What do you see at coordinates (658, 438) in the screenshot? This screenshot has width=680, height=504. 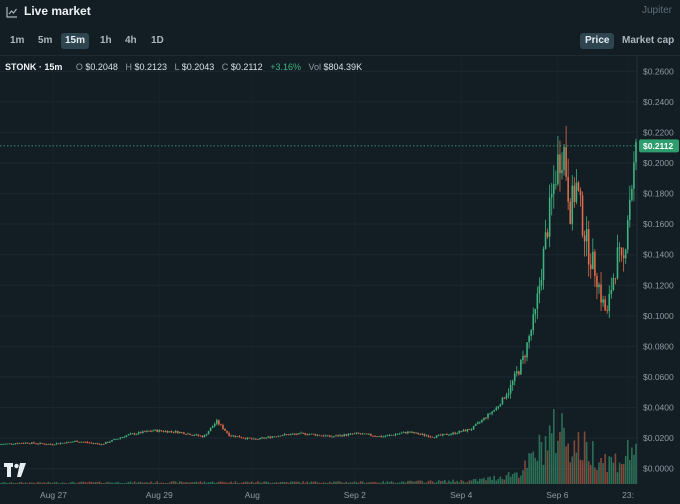 I see `y-tick-label: $0.0200` at bounding box center [658, 438].